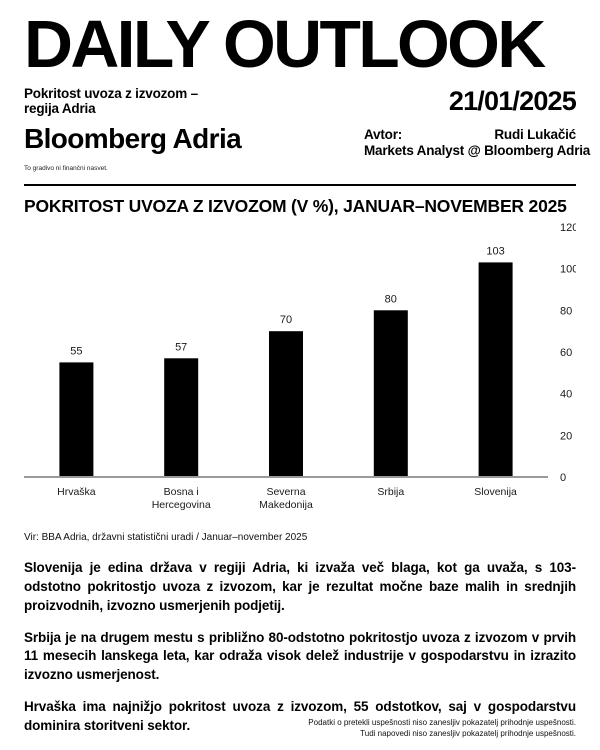  What do you see at coordinates (383, 134) in the screenshot?
I see `author-label: Avtor:` at bounding box center [383, 134].